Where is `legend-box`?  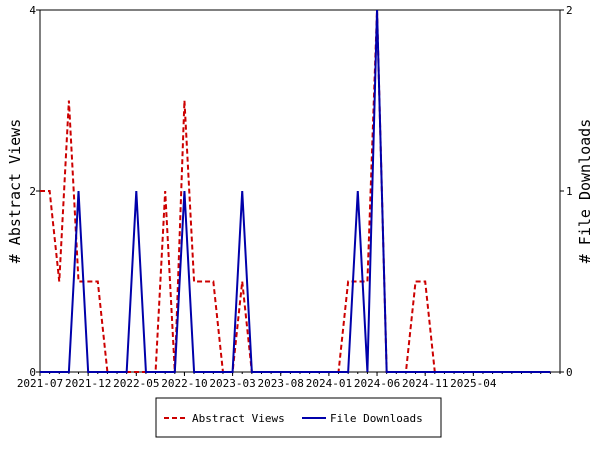 legend-box is located at coordinates (298, 417).